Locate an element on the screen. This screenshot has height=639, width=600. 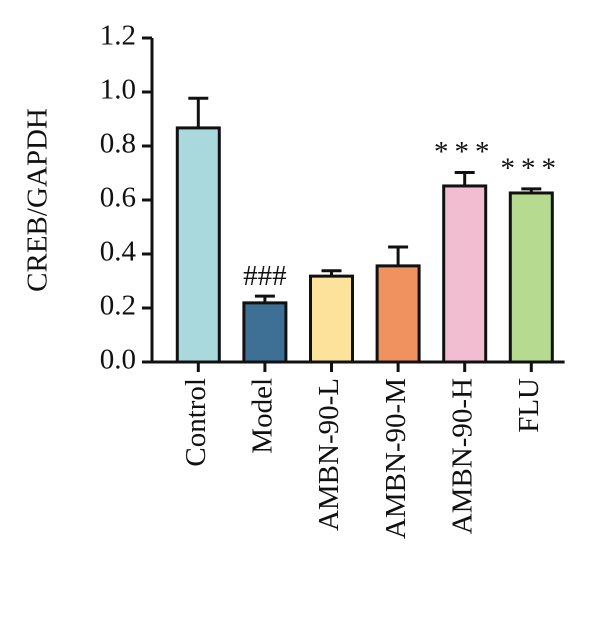
x-tick-label: AMBN-90-M is located at coordinates (396, 458).